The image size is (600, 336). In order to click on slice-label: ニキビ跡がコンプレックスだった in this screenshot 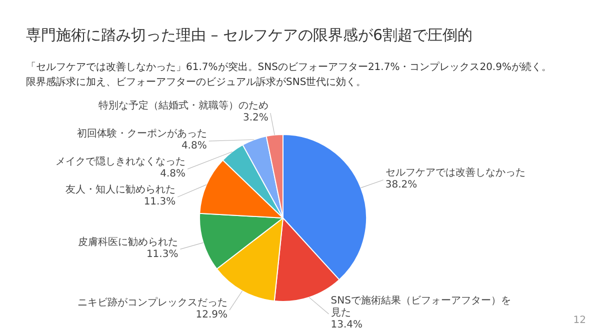, I will do `click(153, 302)`.